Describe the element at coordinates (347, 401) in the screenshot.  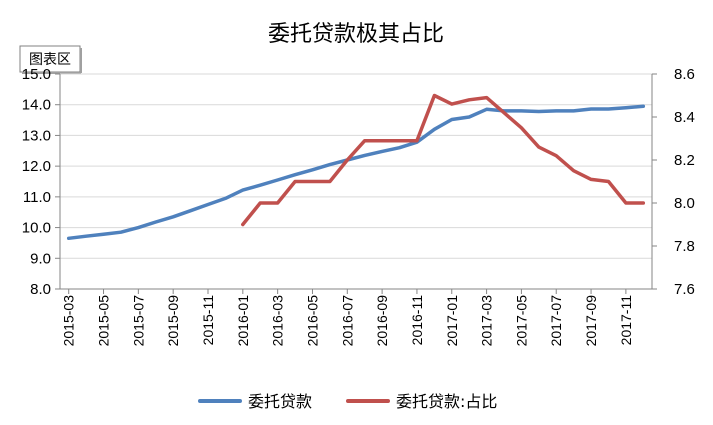
I see `legend: 委托贷款 委托贷款:占比` at that location.